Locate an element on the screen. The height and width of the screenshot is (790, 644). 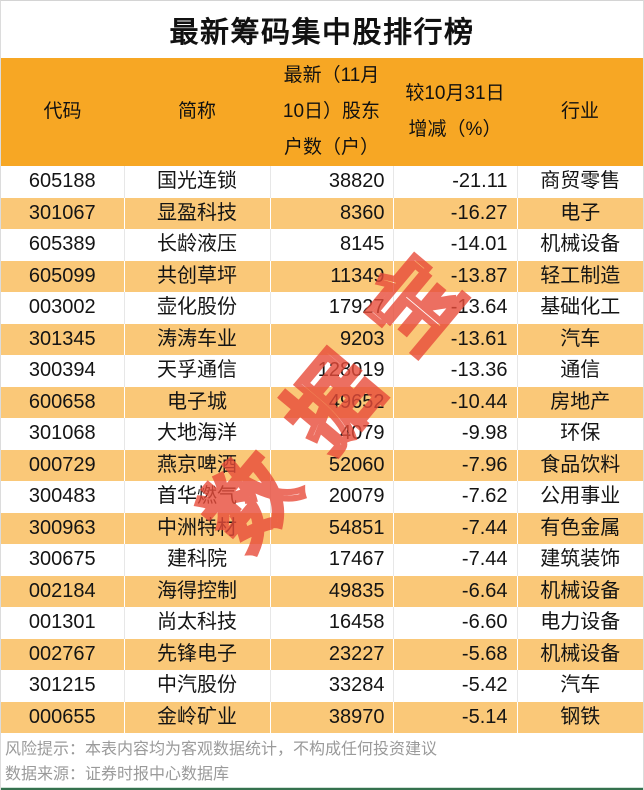
table-row: 300483 首华燃气 20079 -7.62 公用事业 is located at coordinates (322, 497).